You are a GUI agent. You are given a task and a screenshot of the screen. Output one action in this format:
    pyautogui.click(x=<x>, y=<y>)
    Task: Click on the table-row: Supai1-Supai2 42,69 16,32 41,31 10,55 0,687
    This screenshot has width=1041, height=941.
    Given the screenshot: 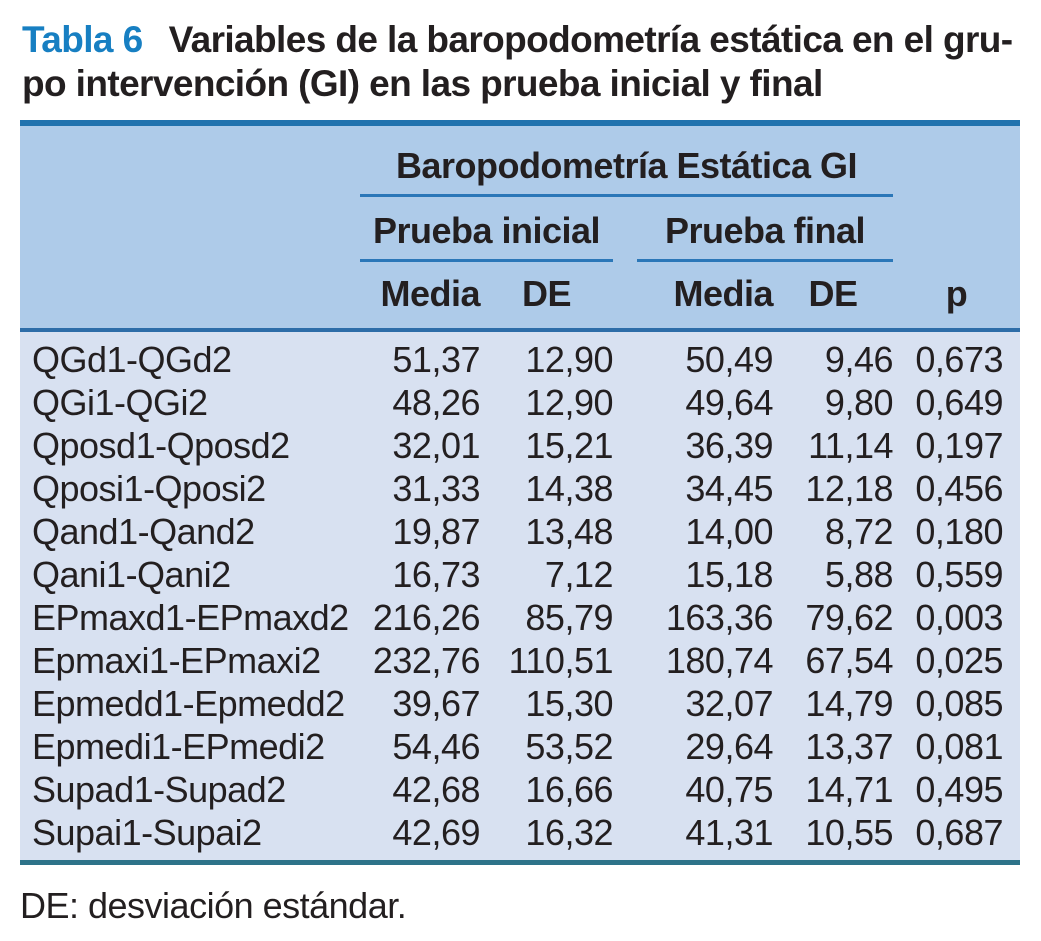 What is the action you would take?
    pyautogui.click(x=520, y=835)
    